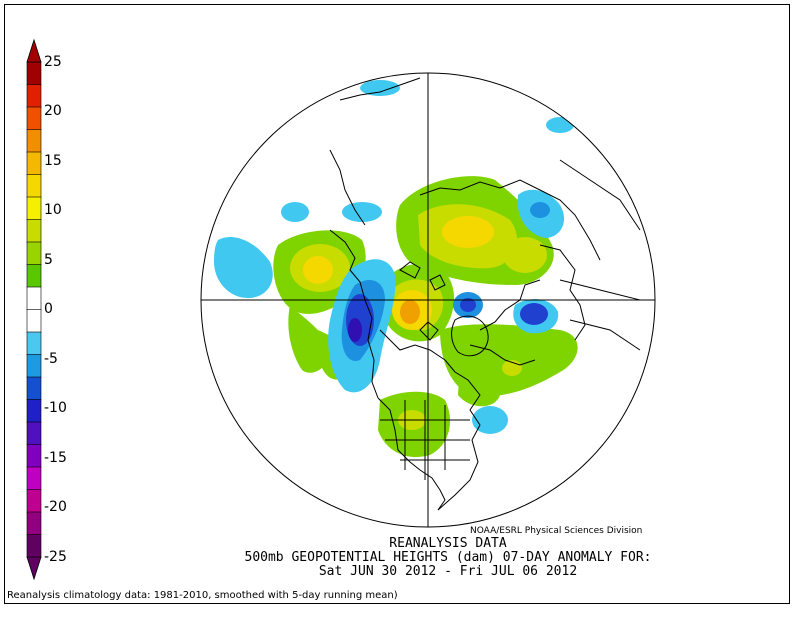 This screenshot has width=800, height=618. What do you see at coordinates (55, 507) in the screenshot?
I see `colorbar-label: -20` at bounding box center [55, 507].